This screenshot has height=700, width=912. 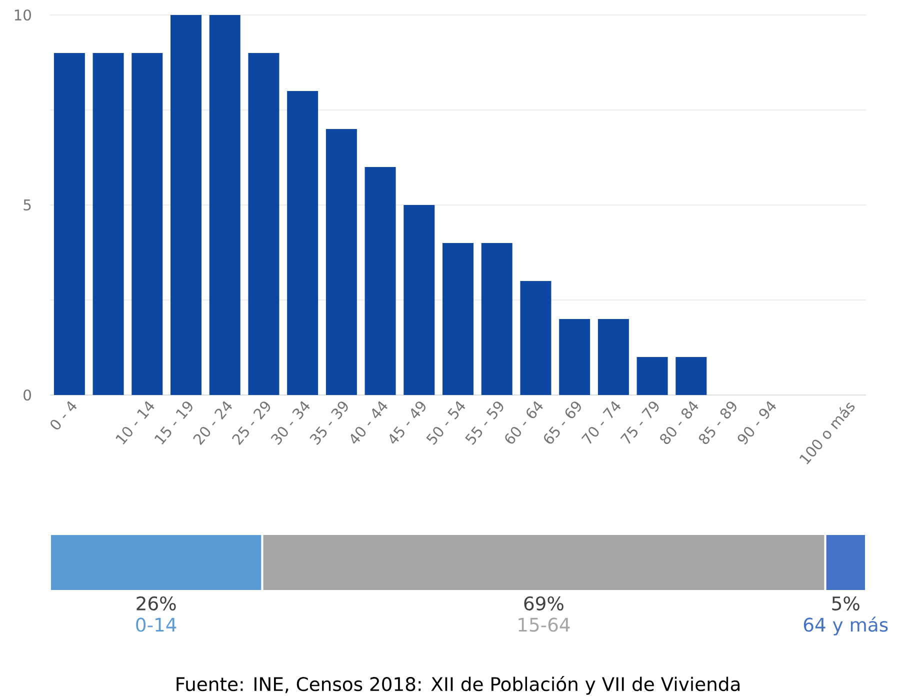 I want to click on data-label: 26%, so click(x=156, y=603).